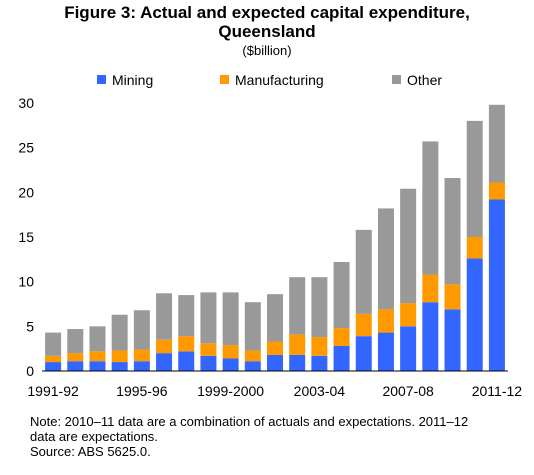  I want to click on x-tick-label: 1991-92, so click(53, 391).